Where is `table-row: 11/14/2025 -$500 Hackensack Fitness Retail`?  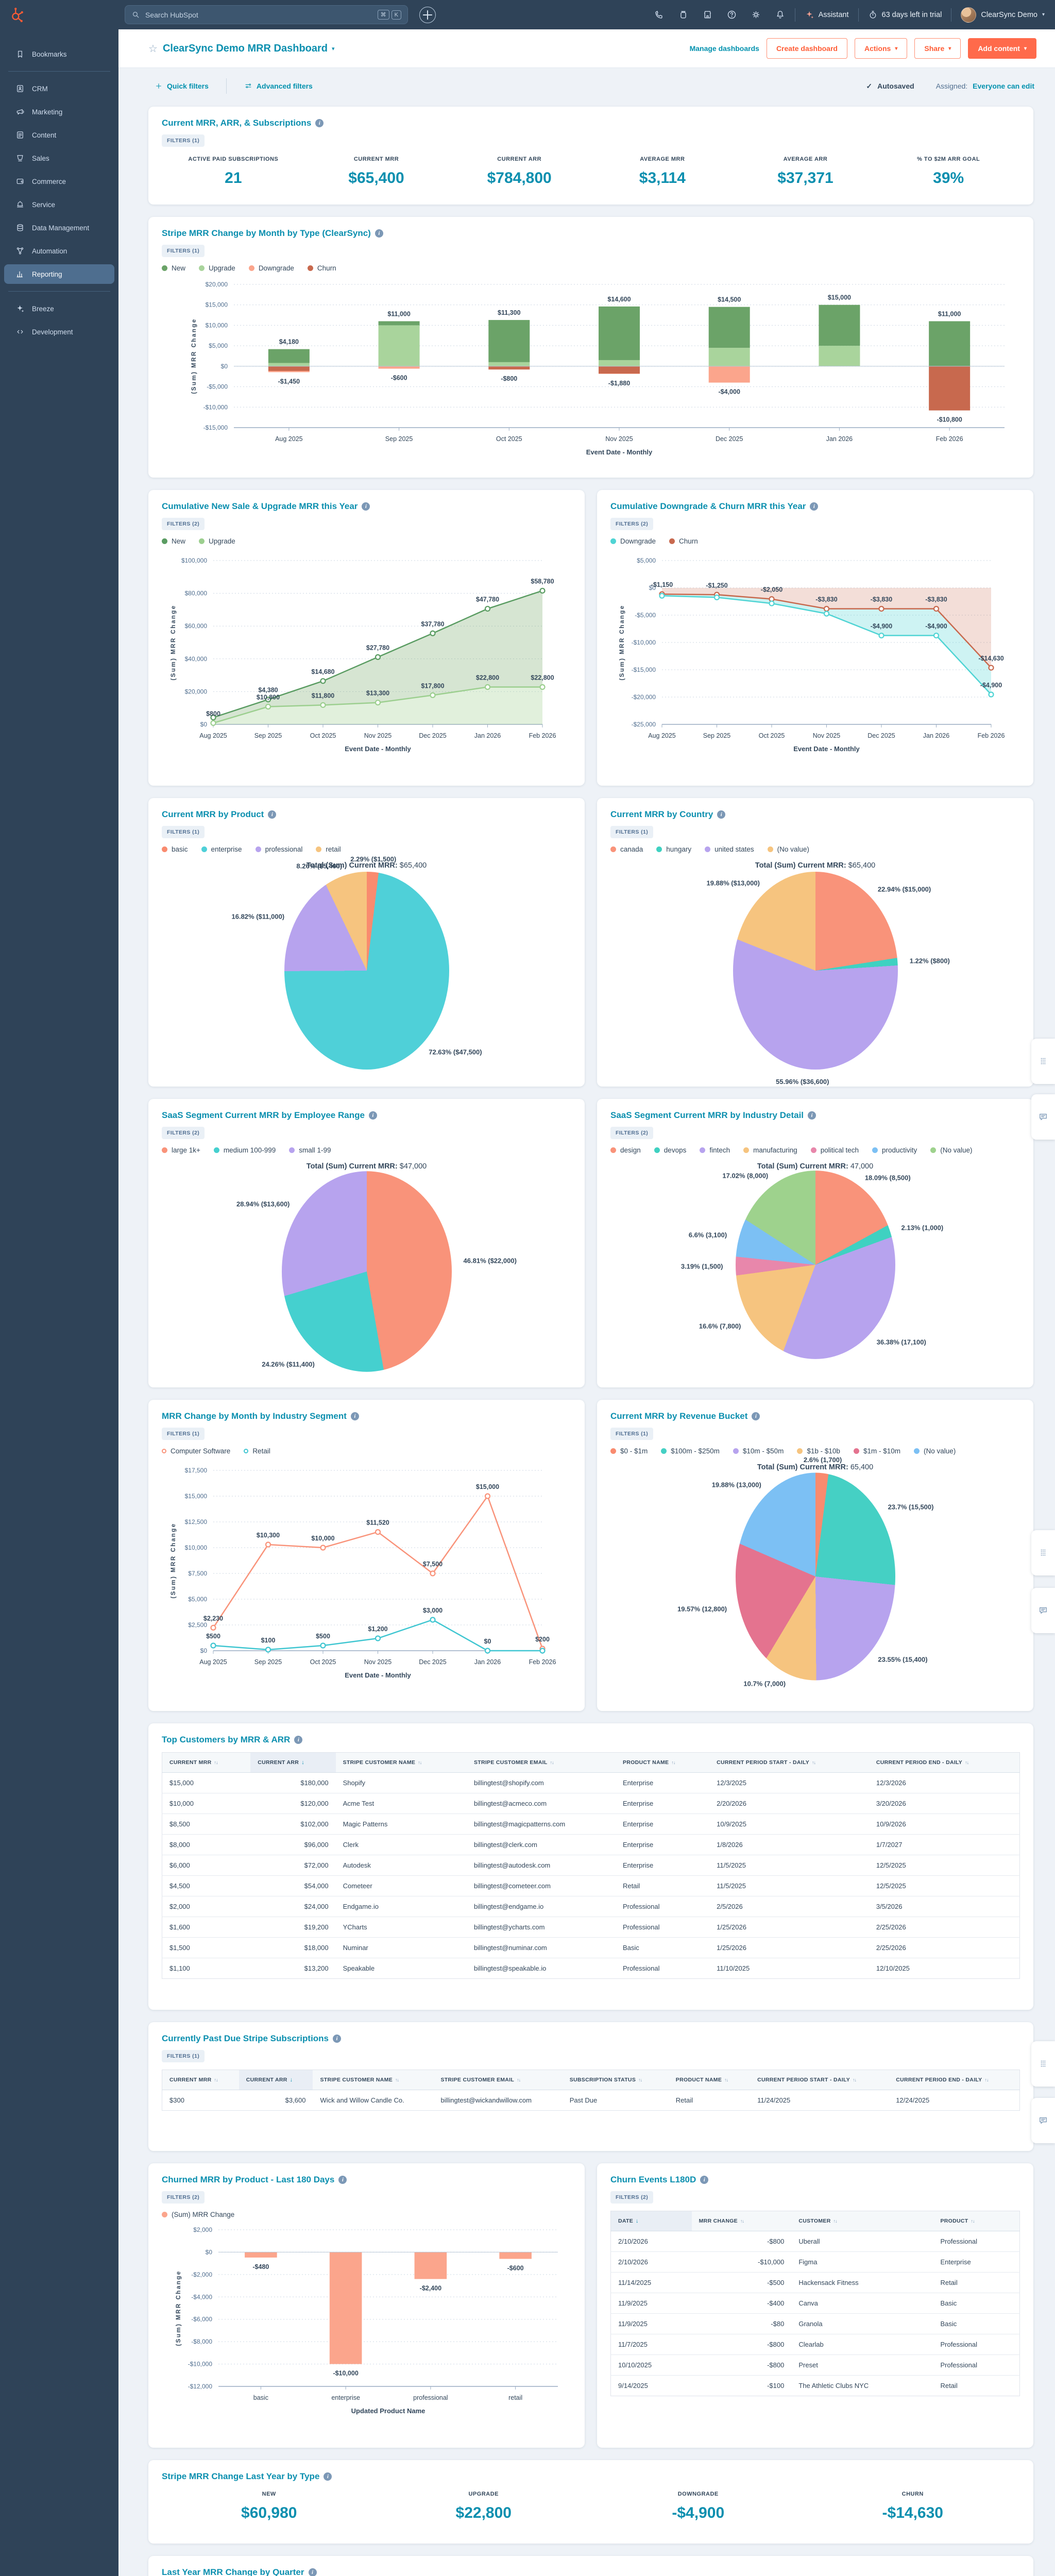
table-row: 11/14/2025 -$500 Hackensack Fitness Retail is located at coordinates (815, 2282).